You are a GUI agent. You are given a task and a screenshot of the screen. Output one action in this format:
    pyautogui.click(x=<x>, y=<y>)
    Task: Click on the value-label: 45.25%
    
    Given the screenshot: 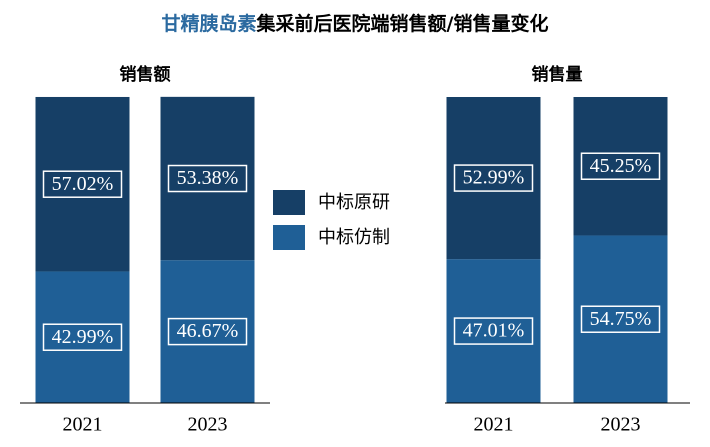 What is the action you would take?
    pyautogui.click(x=621, y=166)
    